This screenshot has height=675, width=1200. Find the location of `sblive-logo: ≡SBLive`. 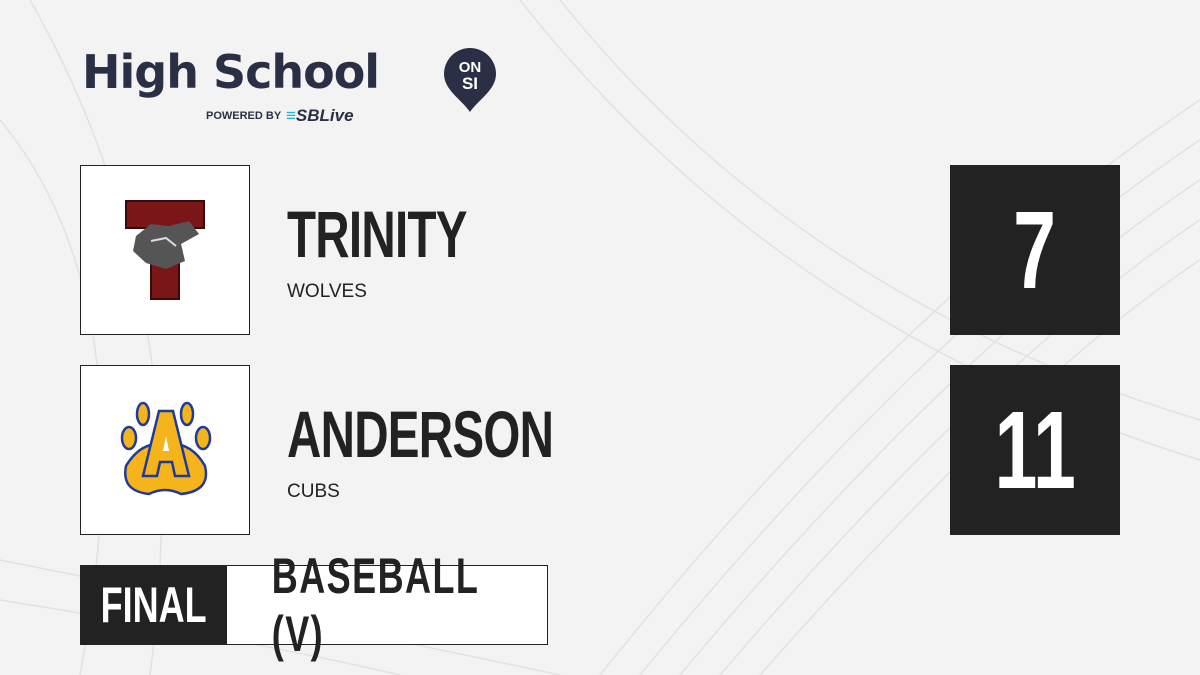

sblive-logo: ≡SBLive is located at coordinates (320, 116).